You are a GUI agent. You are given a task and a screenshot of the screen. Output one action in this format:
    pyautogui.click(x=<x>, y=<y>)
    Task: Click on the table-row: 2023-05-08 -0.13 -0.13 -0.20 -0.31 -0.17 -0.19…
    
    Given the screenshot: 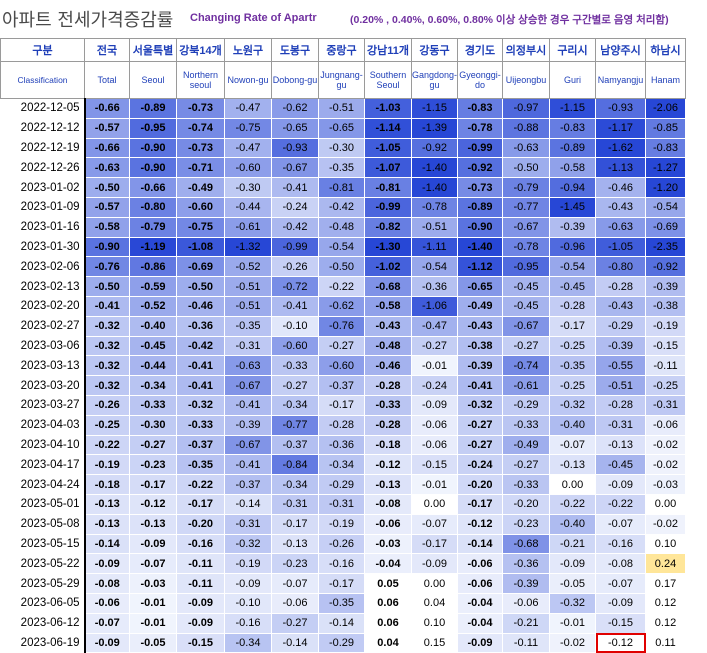 What is the action you would take?
    pyautogui.click(x=352, y=524)
    